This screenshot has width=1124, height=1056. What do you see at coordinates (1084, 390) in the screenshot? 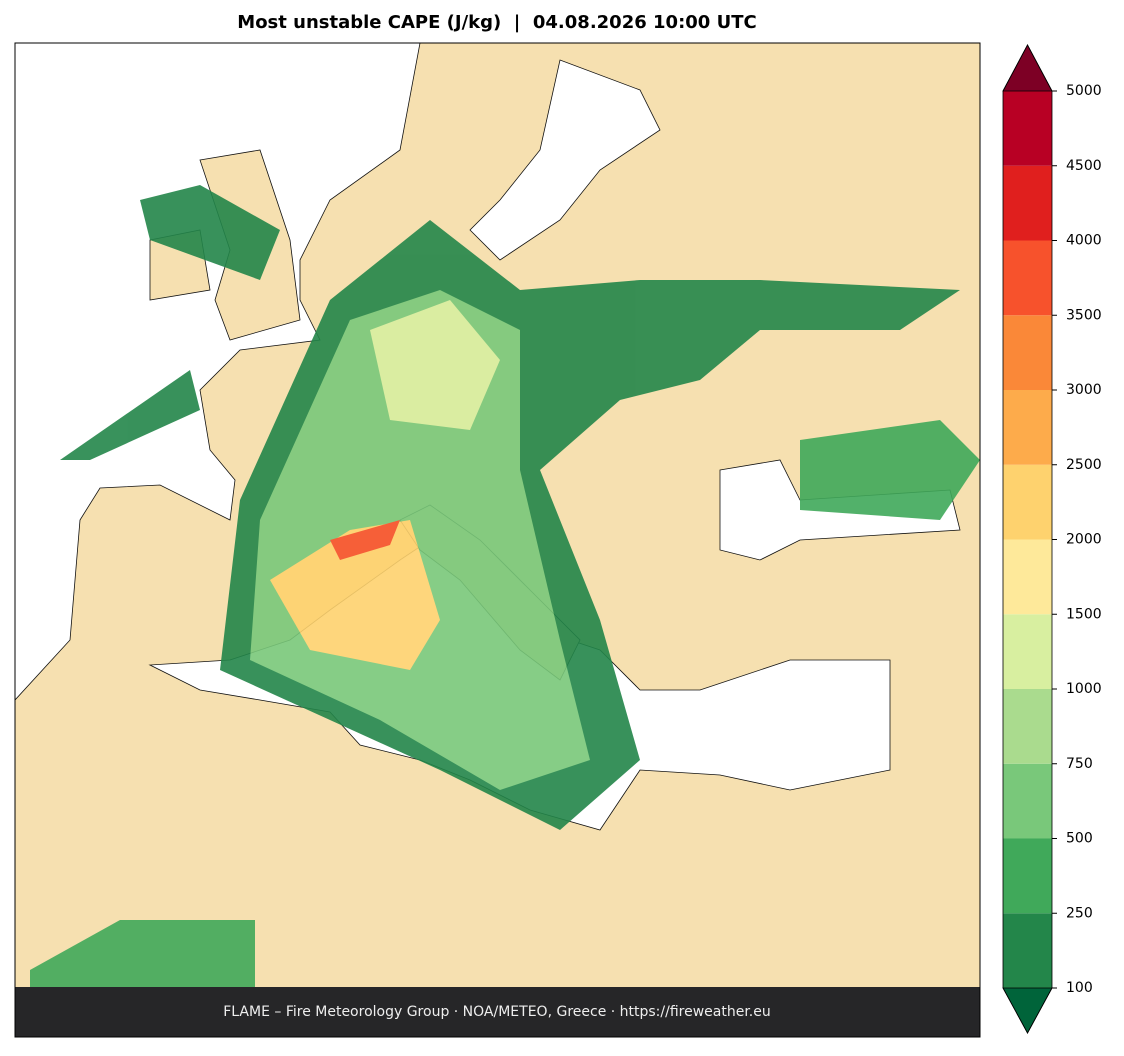
I see `colorbar-tick-label: 3000` at bounding box center [1084, 390].